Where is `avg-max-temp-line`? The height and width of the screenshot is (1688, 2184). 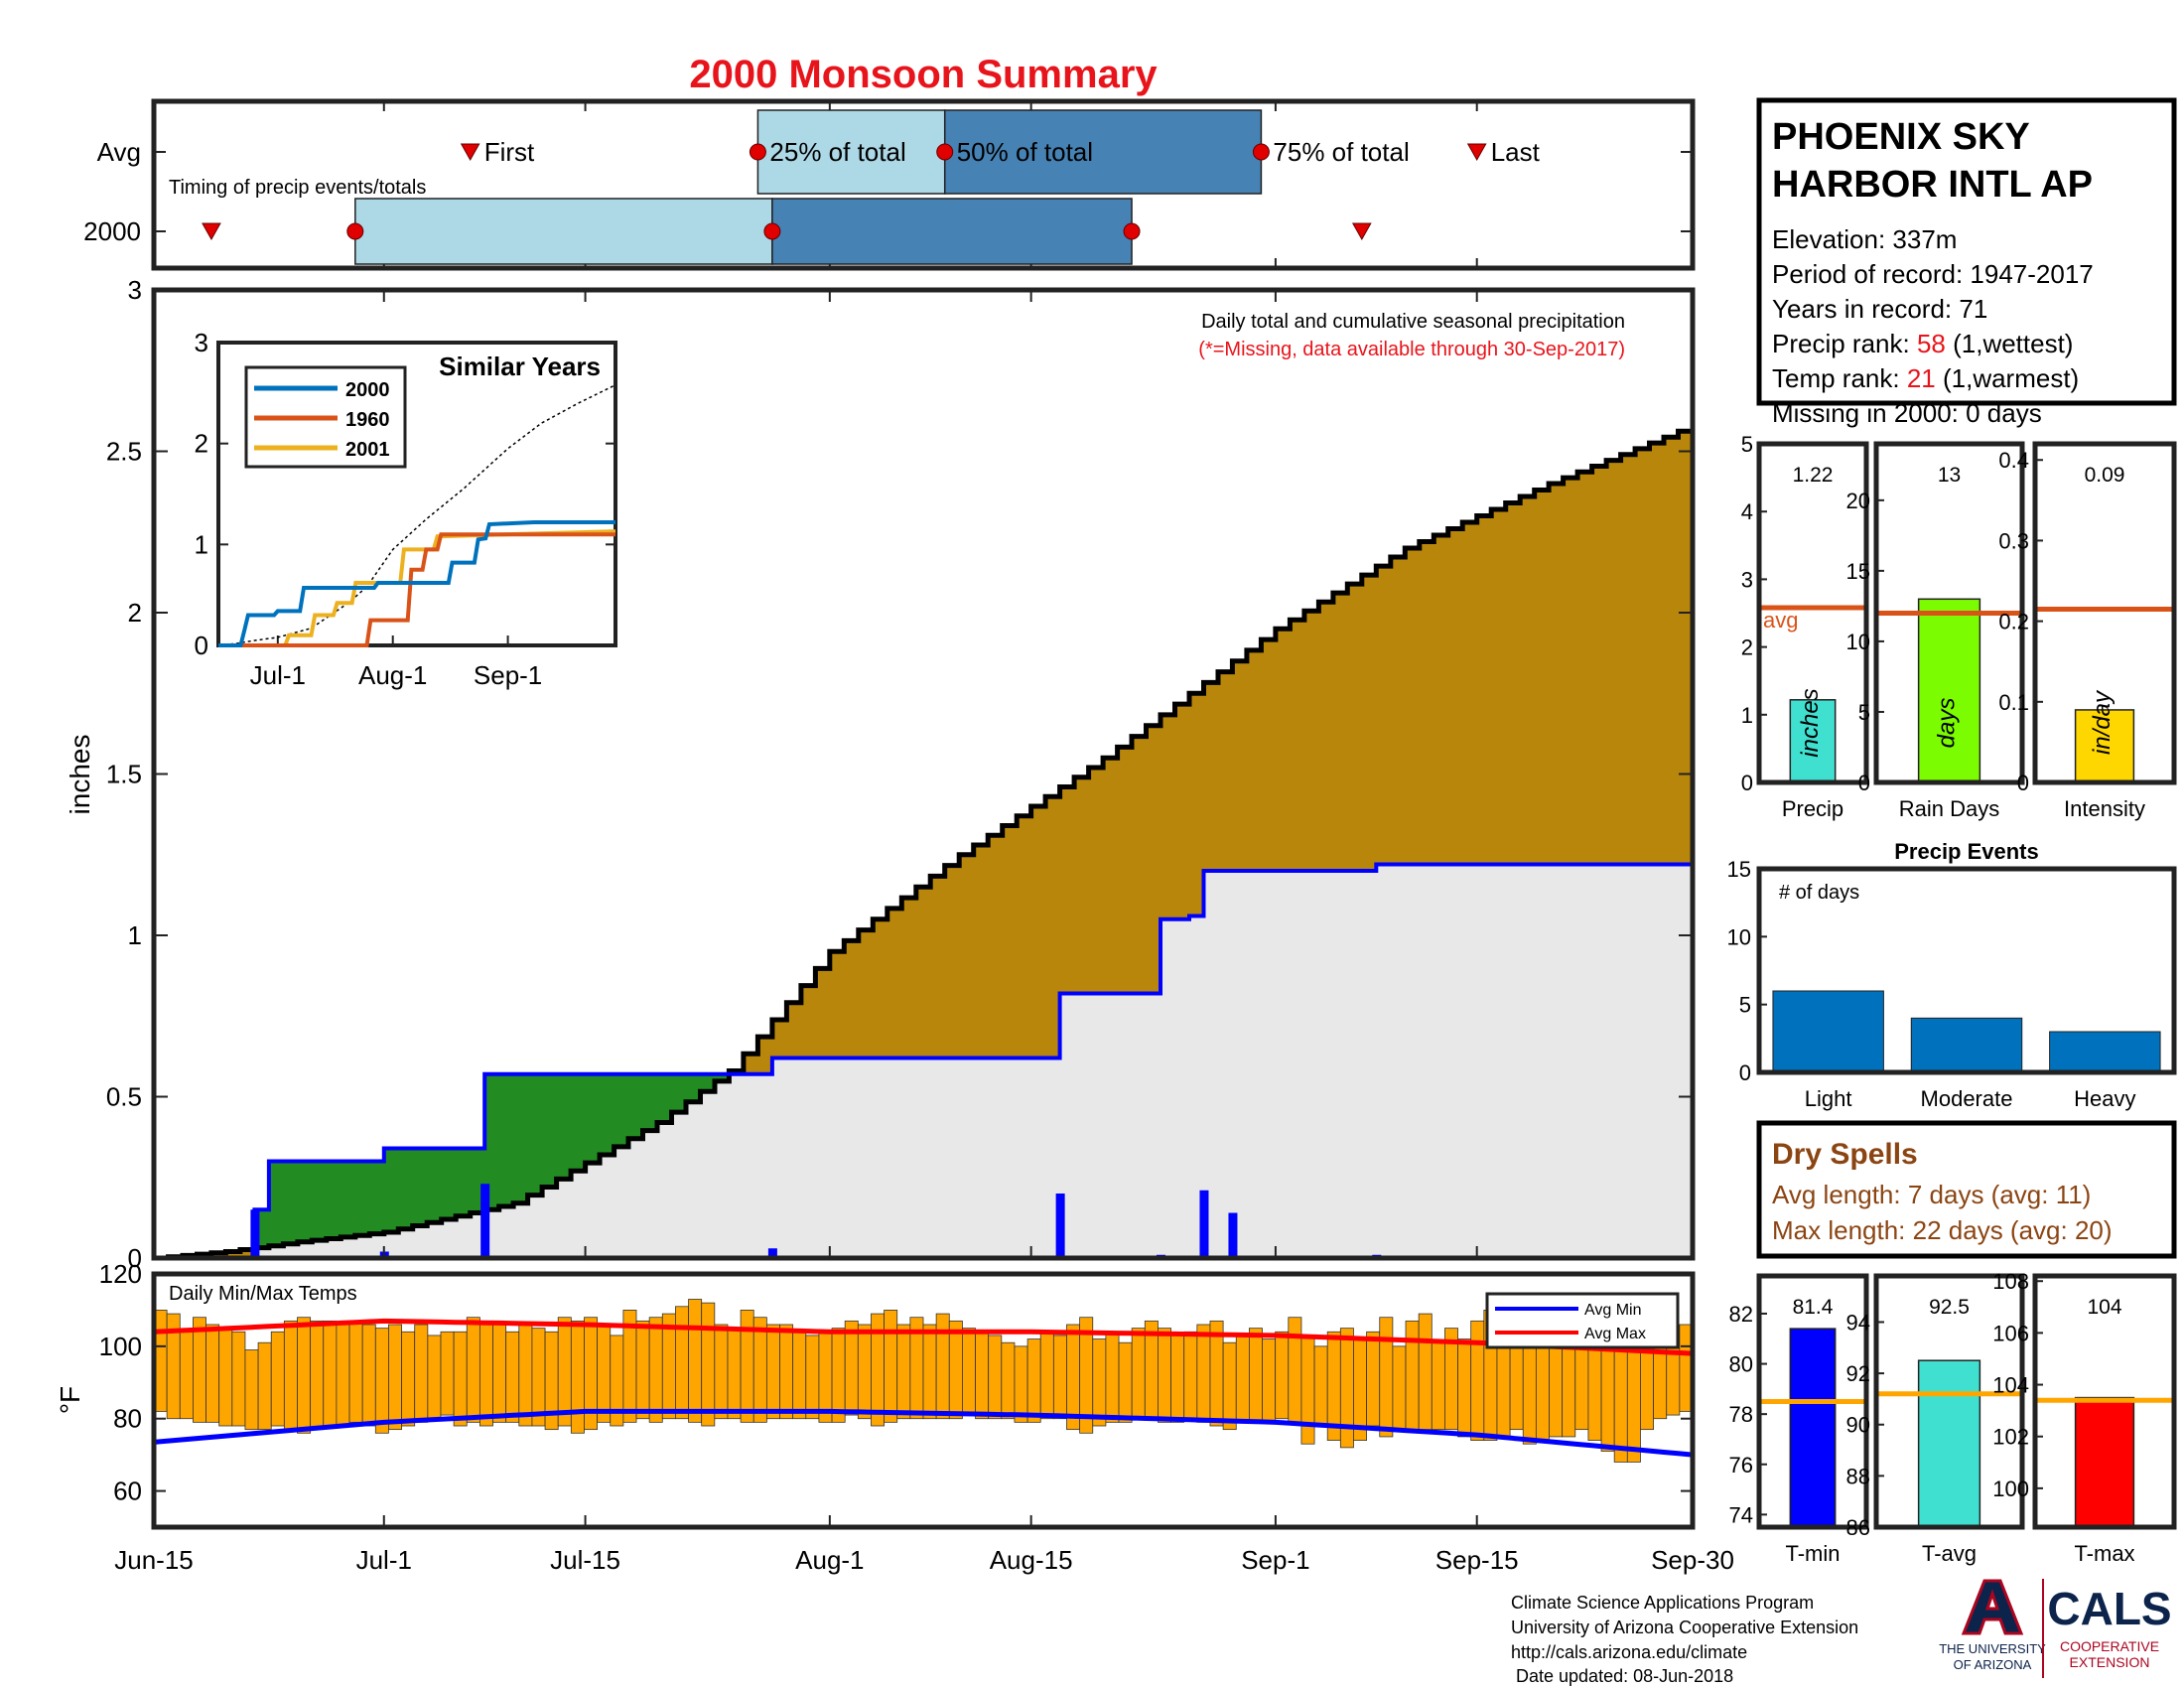
avg-max-temp-line is located at coordinates (923, 1337).